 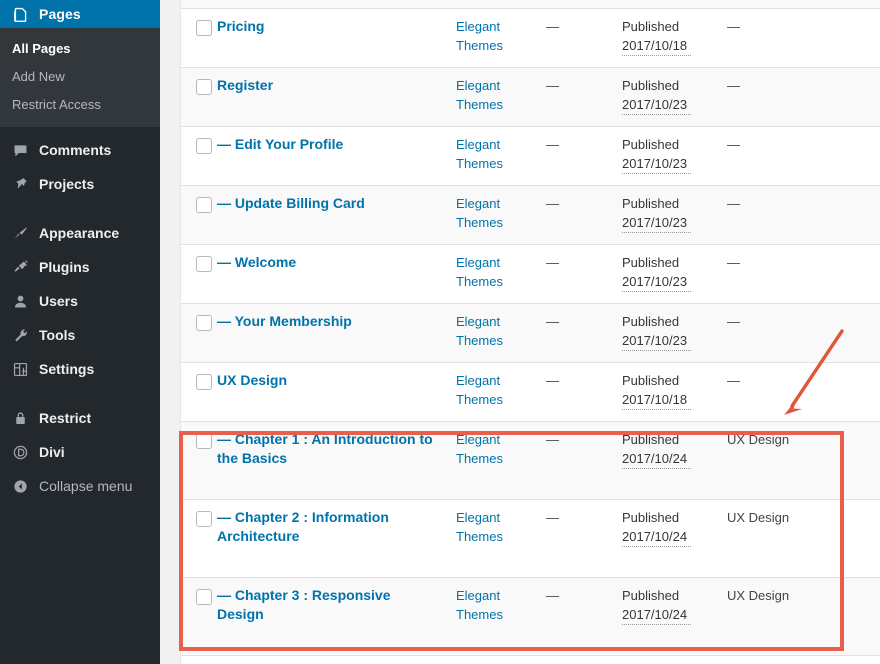 I want to click on sidebar-item-divi: Divi, so click(x=80, y=452).